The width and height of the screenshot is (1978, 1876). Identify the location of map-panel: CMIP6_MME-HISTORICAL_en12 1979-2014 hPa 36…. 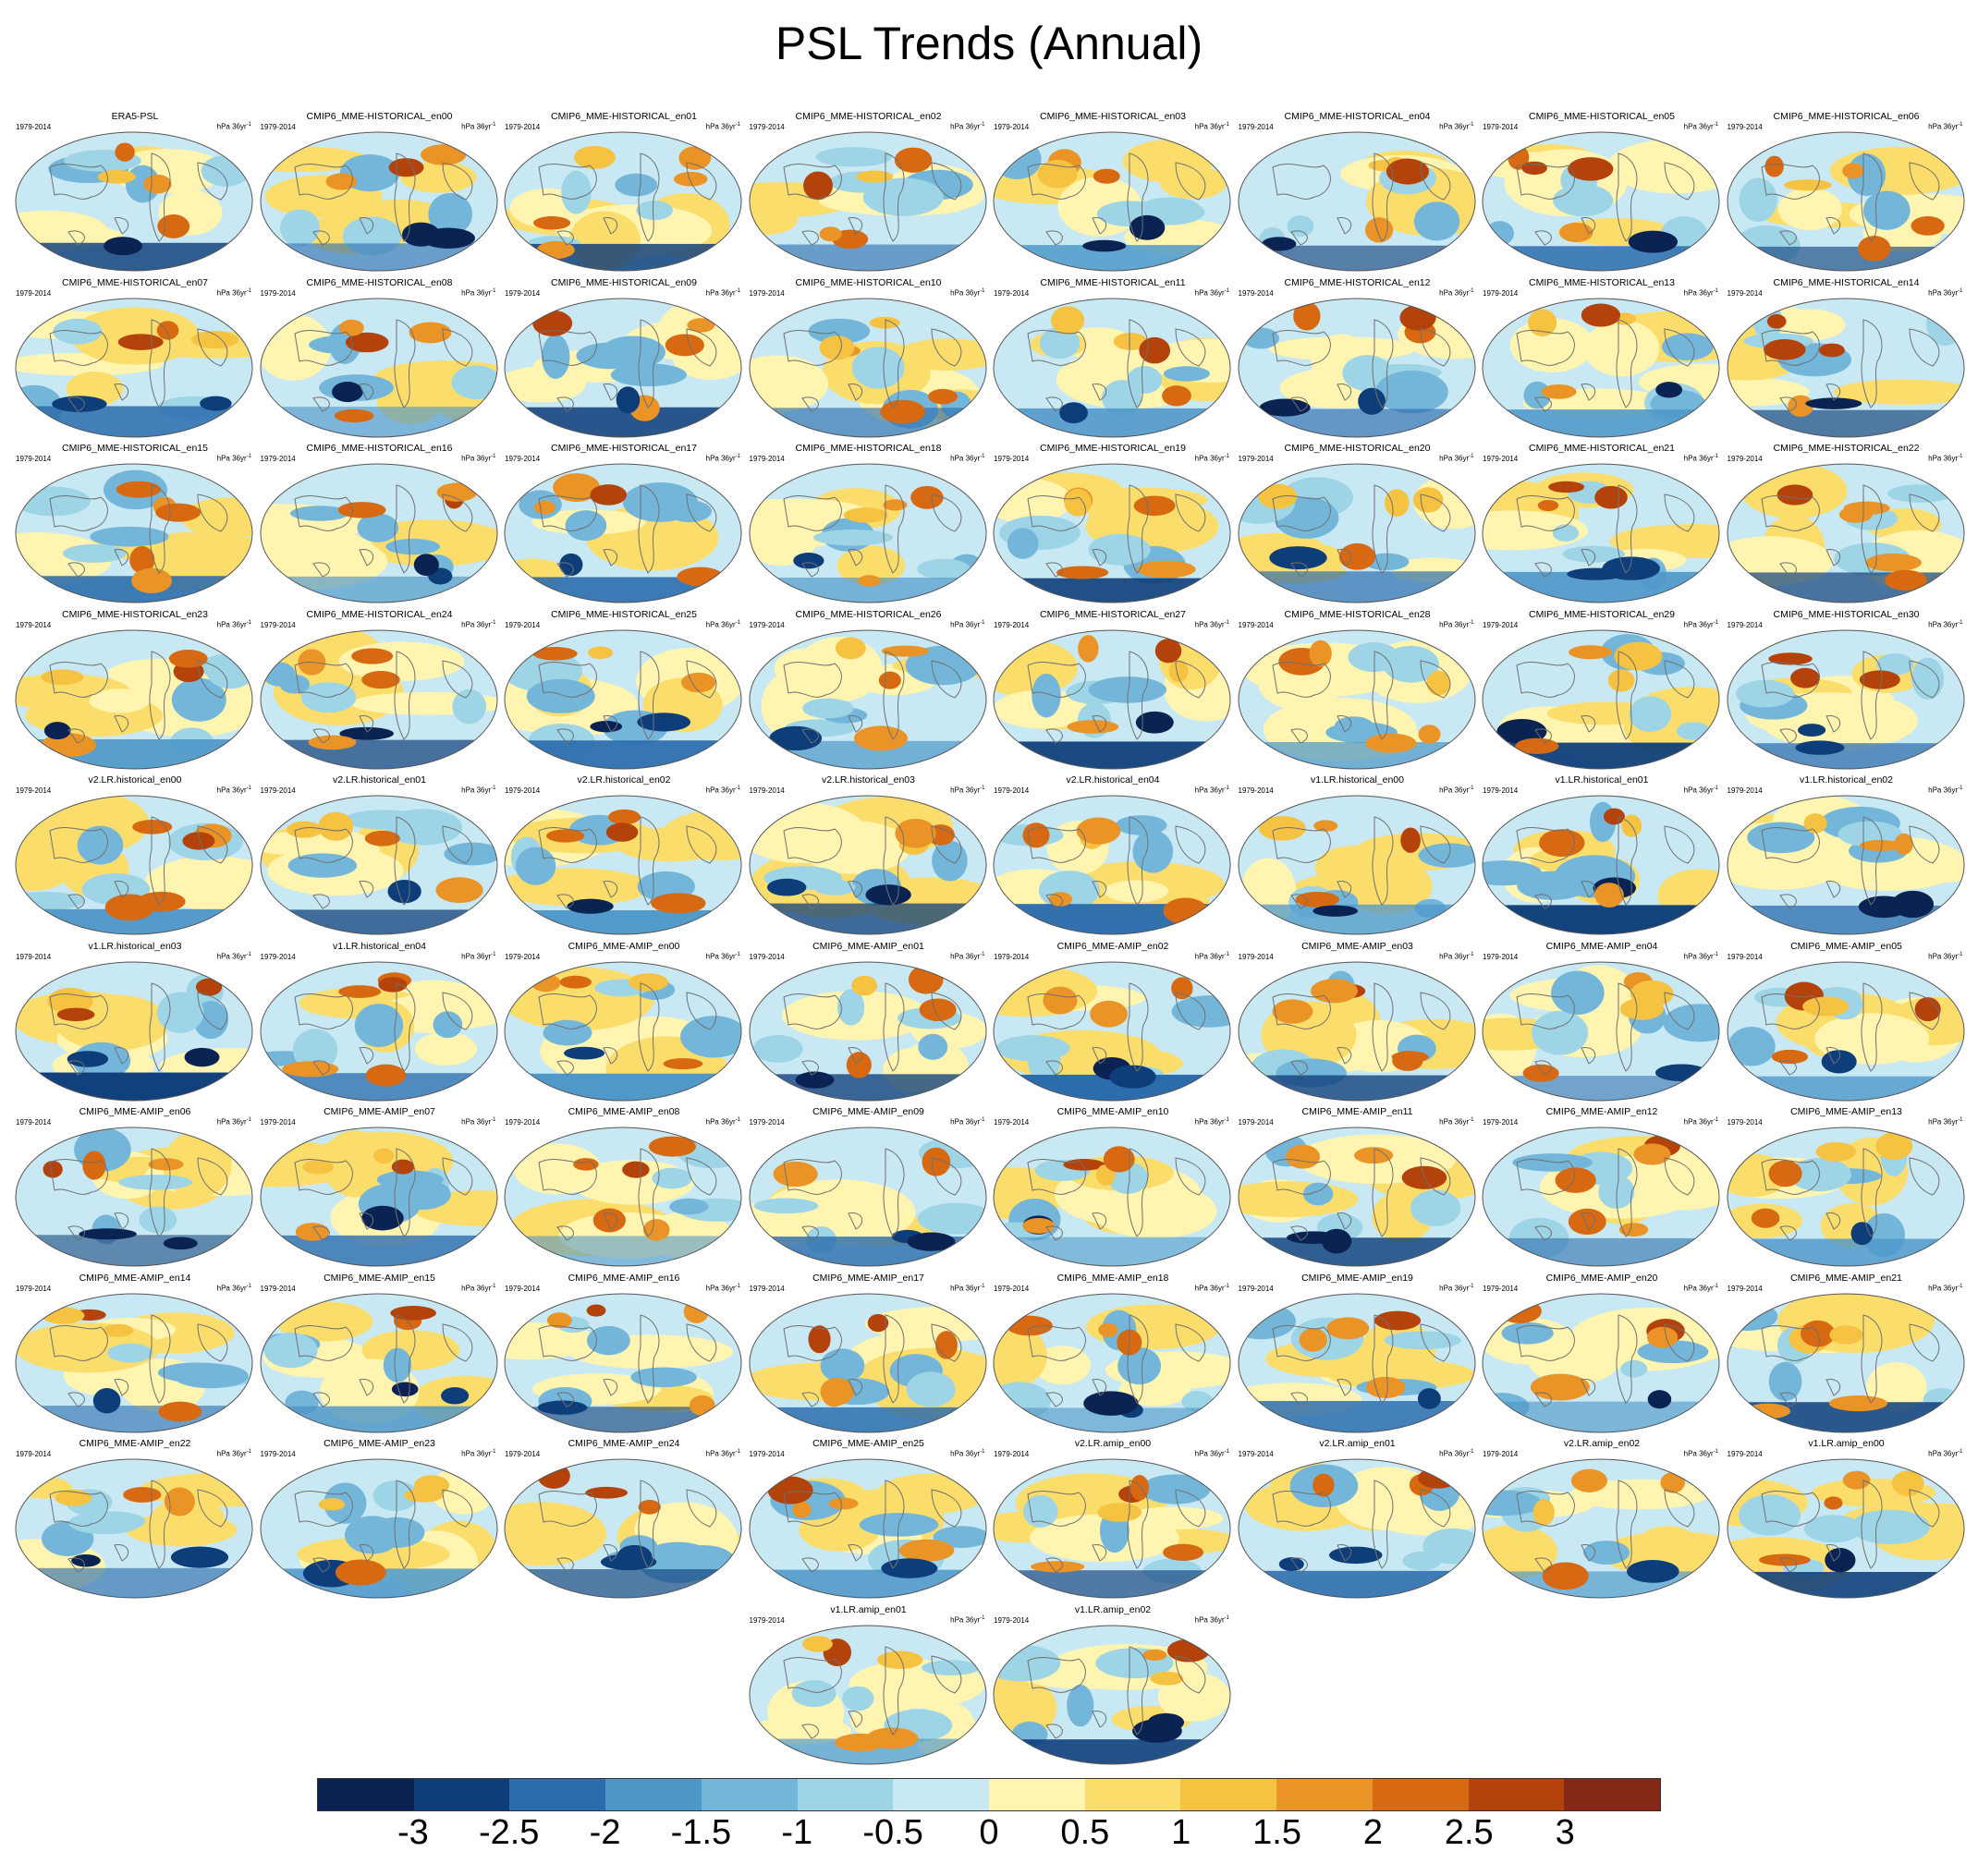
(1358, 358).